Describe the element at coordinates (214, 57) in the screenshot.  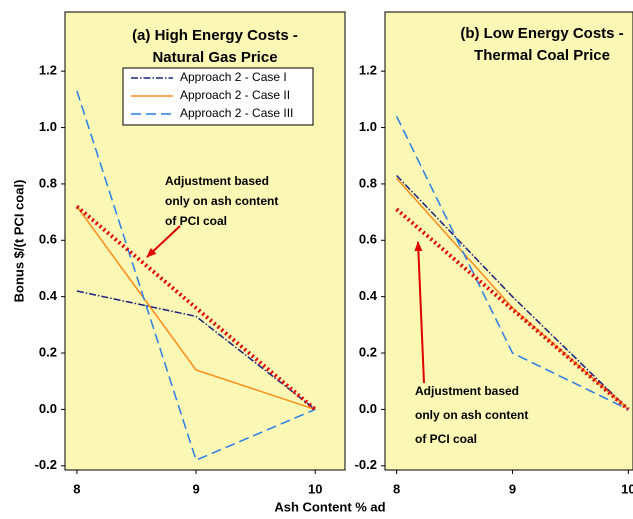
I see `panel-title: Natural Gas Price` at that location.